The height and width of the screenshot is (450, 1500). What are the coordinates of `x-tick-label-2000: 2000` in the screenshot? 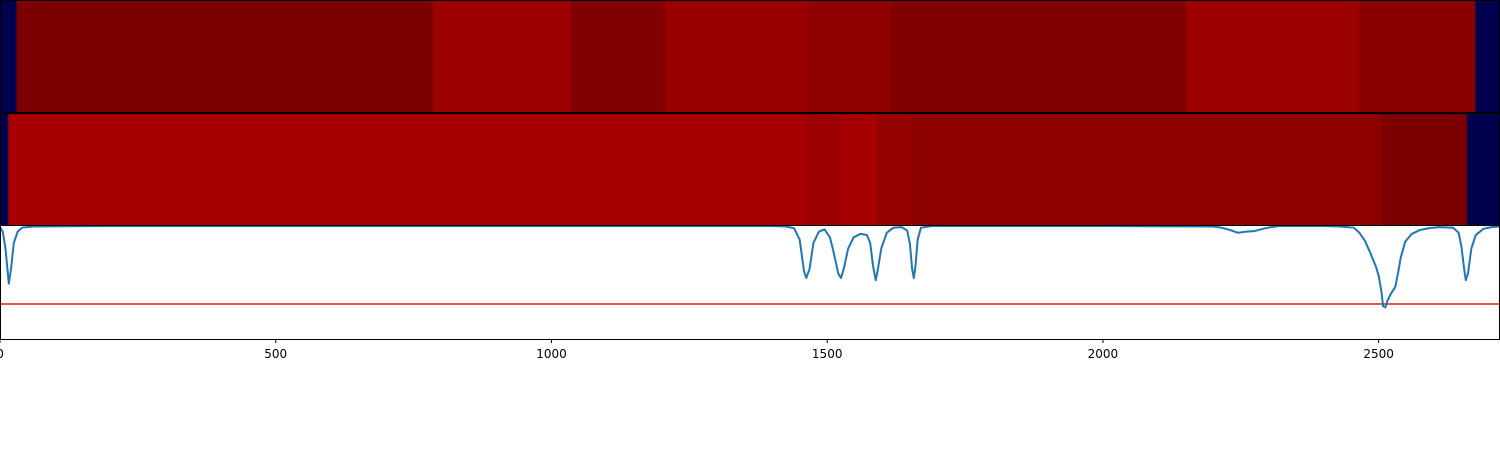 It's located at (1103, 354).